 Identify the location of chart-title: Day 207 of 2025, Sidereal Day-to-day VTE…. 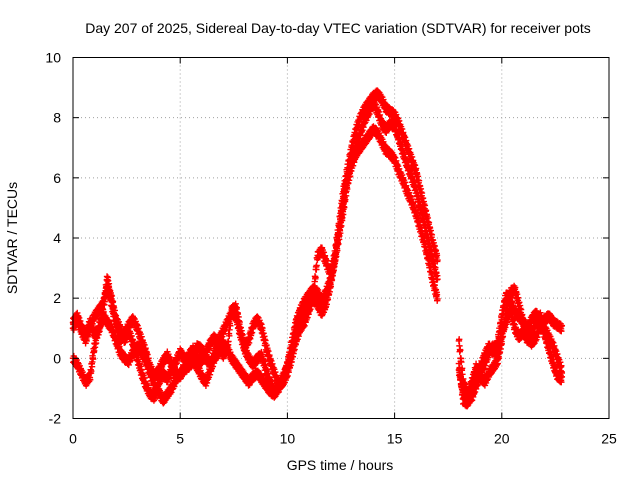
(338, 28).